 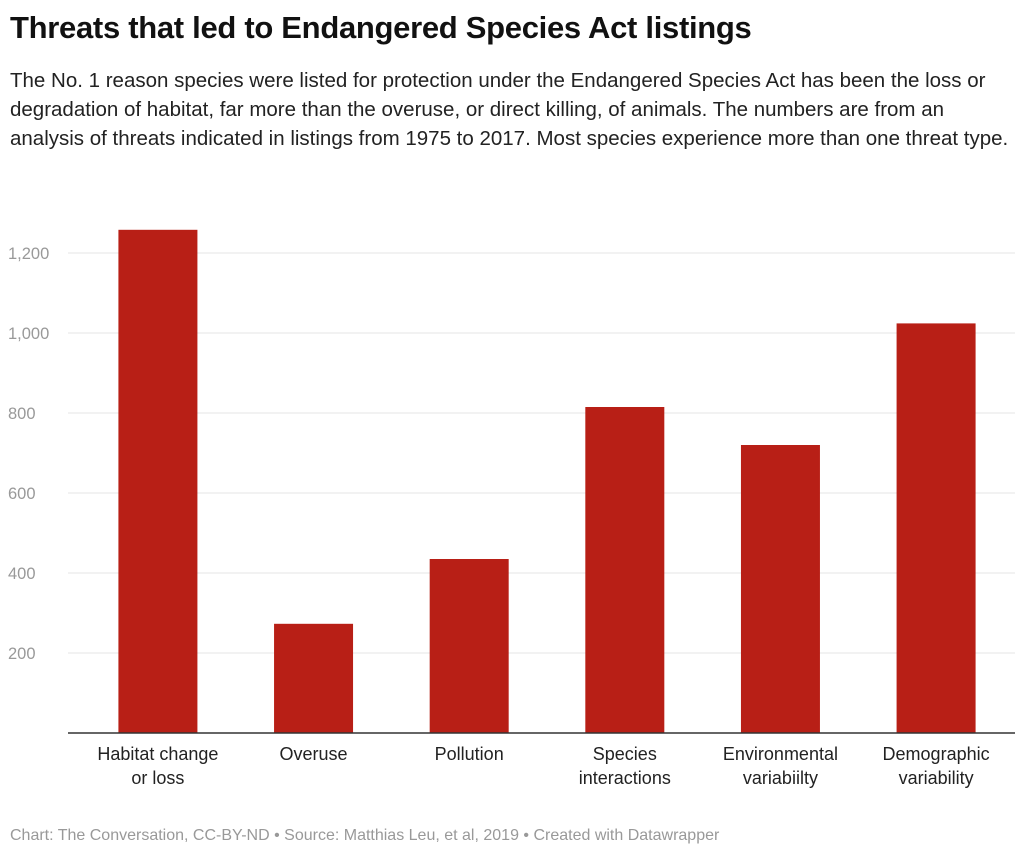 What do you see at coordinates (22, 654) in the screenshot?
I see `y-tick-label: 200` at bounding box center [22, 654].